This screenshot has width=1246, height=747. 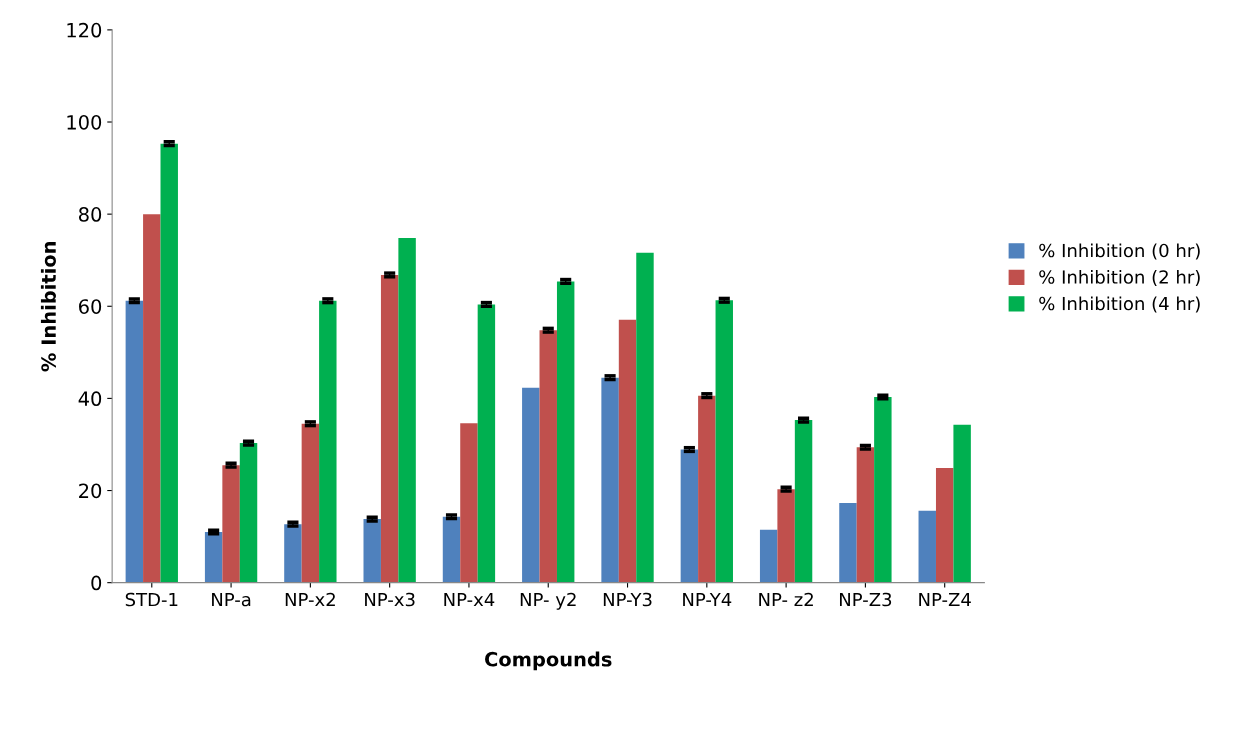 What do you see at coordinates (390, 599) in the screenshot?
I see `x-tick-label: NP-x3` at bounding box center [390, 599].